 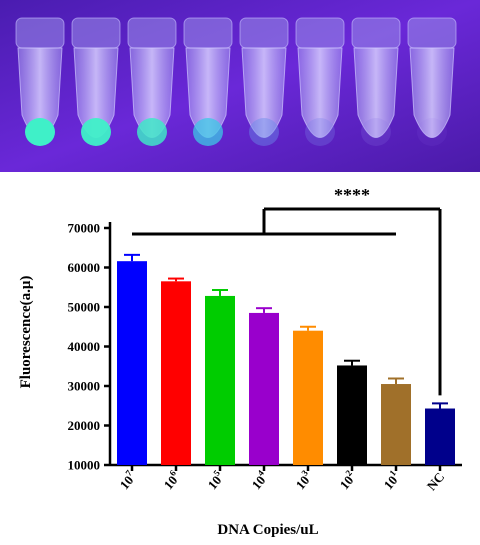 What do you see at coordinates (267, 530) in the screenshot?
I see `x-axis-title: DNA Copies/uL` at bounding box center [267, 530].